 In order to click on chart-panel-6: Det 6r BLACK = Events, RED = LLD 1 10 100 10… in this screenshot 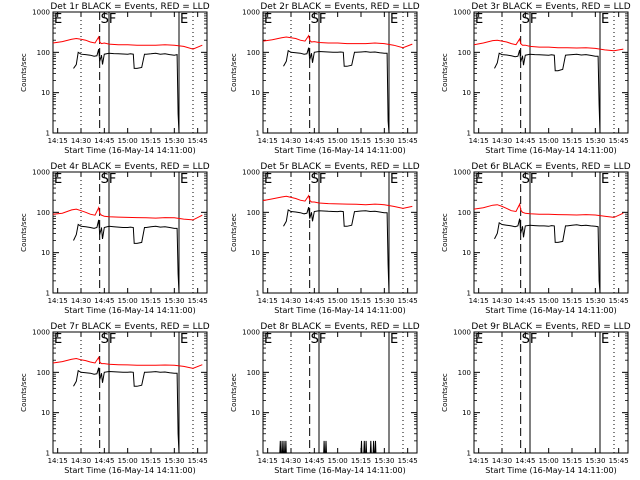, I will do `click(536, 238)`.